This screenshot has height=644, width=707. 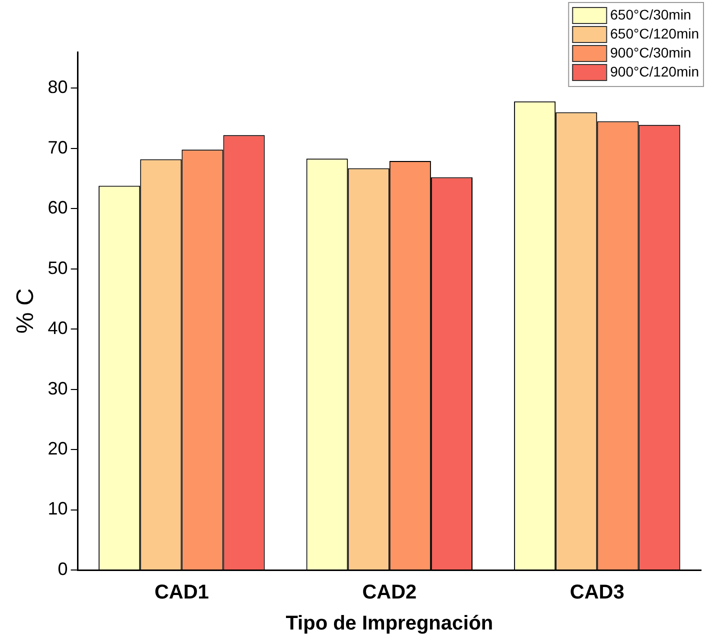 I want to click on legend-label: 650°C/30min, so click(x=651, y=14).